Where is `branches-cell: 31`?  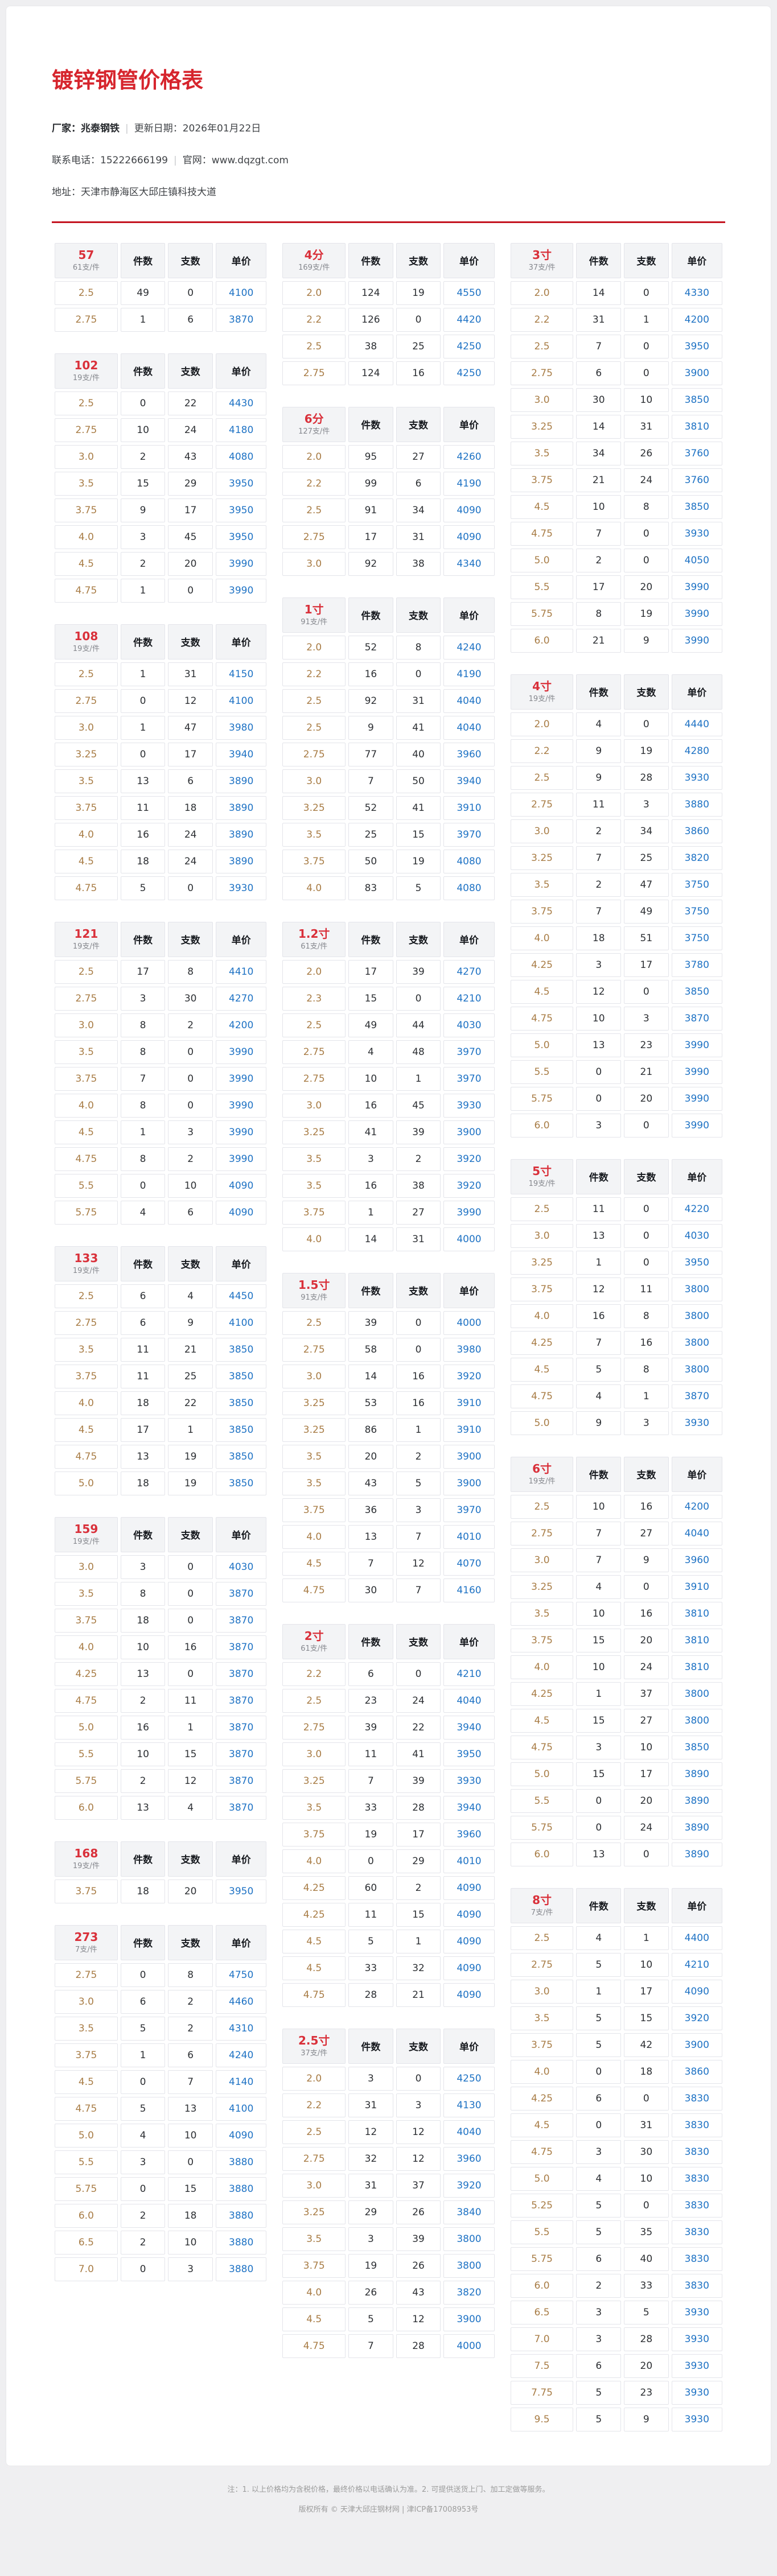 branches-cell: 31 is located at coordinates (418, 701).